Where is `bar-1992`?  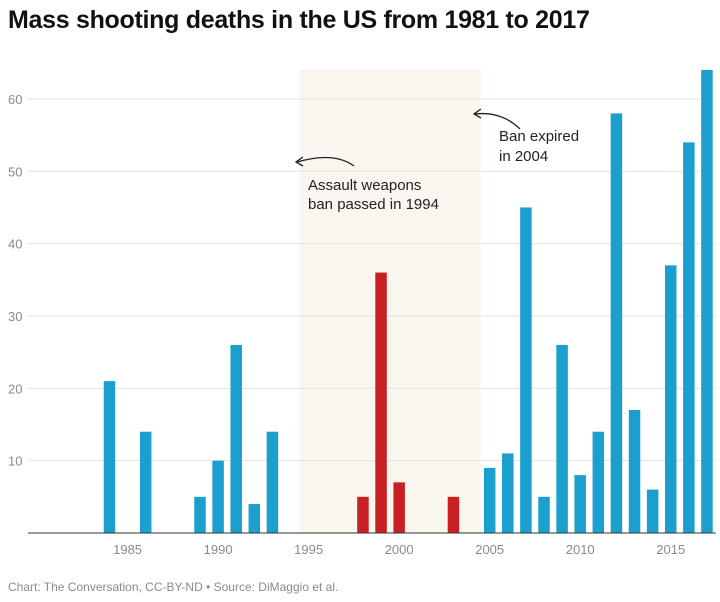 bar-1992 is located at coordinates (254, 518).